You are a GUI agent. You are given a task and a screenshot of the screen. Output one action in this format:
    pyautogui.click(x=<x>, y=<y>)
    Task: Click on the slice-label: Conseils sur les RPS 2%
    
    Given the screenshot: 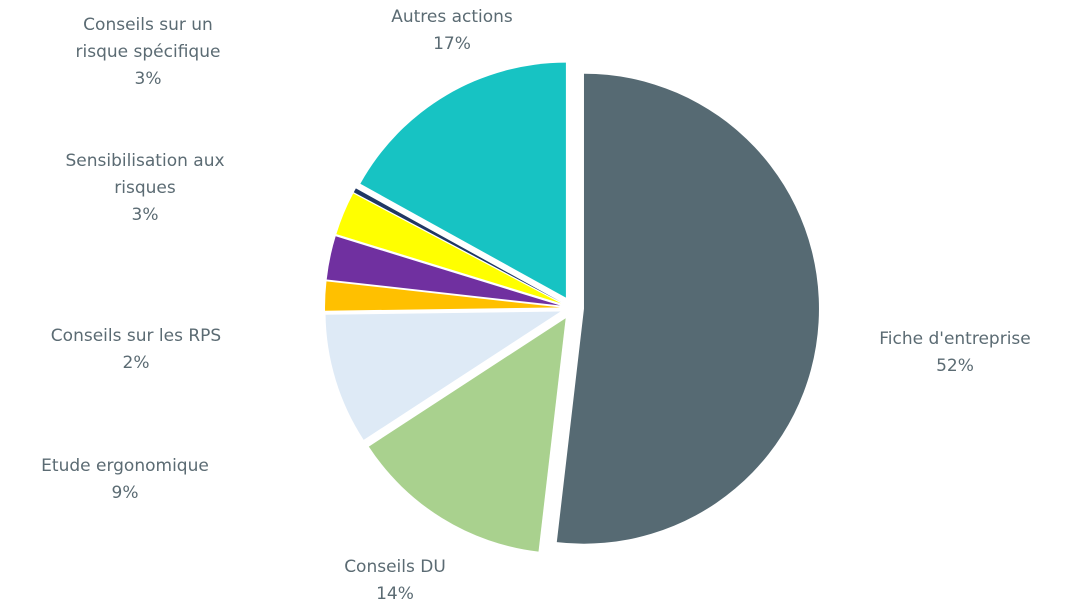 What is the action you would take?
    pyautogui.click(x=136, y=350)
    